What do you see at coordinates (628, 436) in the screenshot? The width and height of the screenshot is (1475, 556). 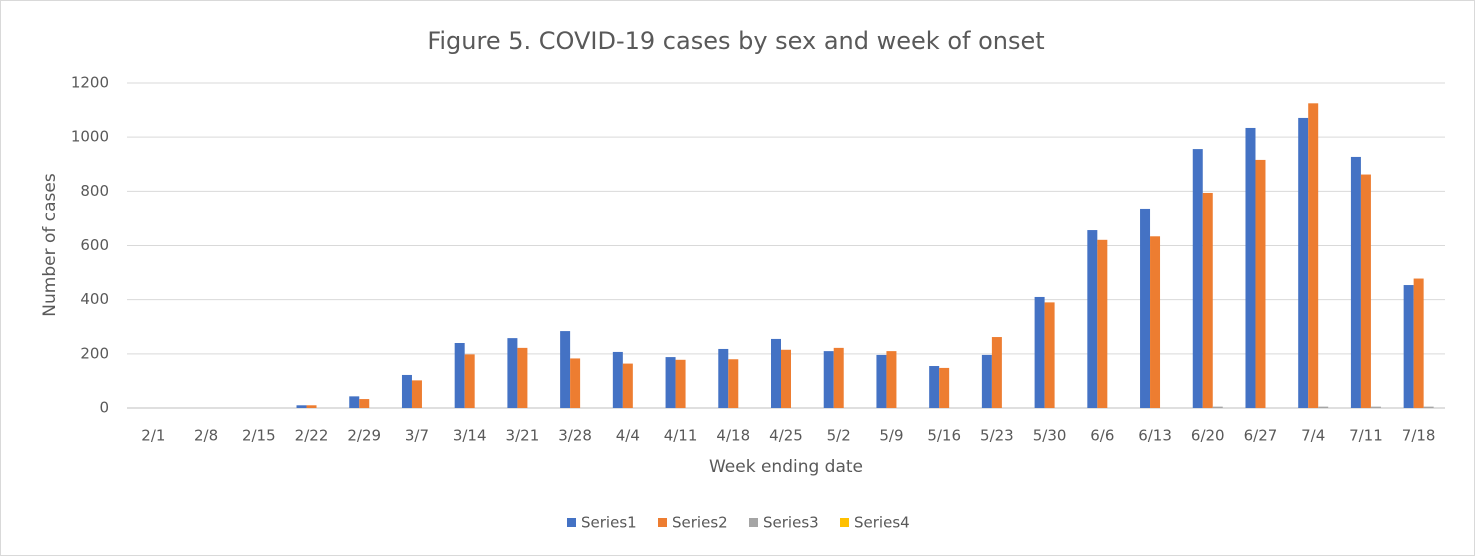 I see `x-tick-label: 4/4` at bounding box center [628, 436].